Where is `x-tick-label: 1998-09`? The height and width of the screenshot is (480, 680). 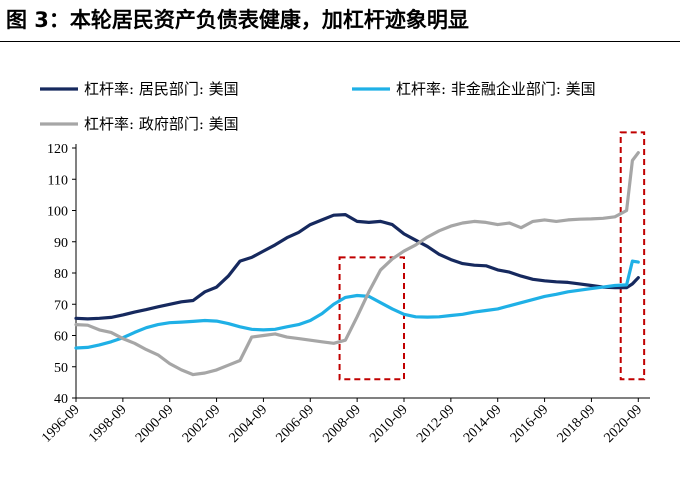 x-tick-label: 1998-09 is located at coordinates (108, 424).